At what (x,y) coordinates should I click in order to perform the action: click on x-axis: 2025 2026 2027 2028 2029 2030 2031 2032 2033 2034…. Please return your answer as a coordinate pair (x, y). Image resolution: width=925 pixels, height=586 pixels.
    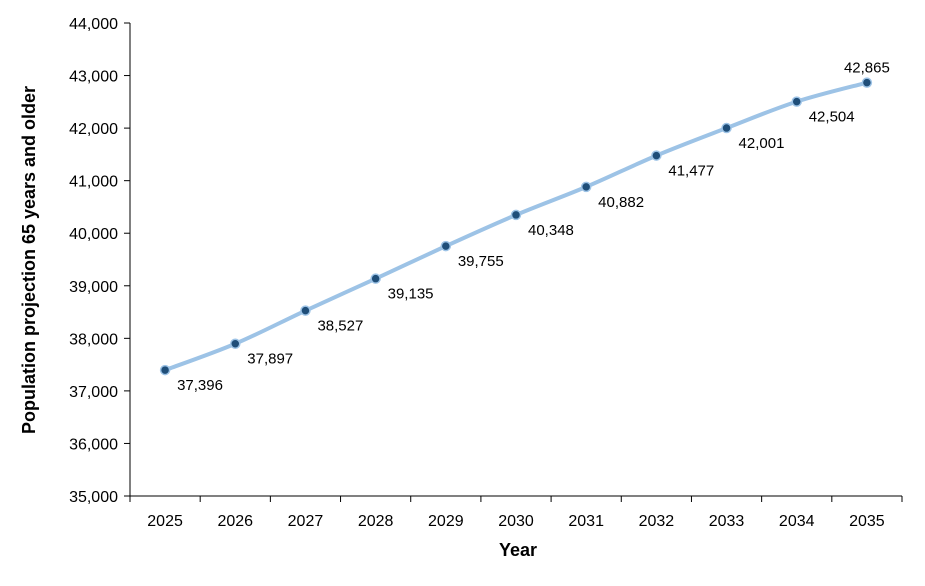
    Looking at the image, I should click on (516, 512).